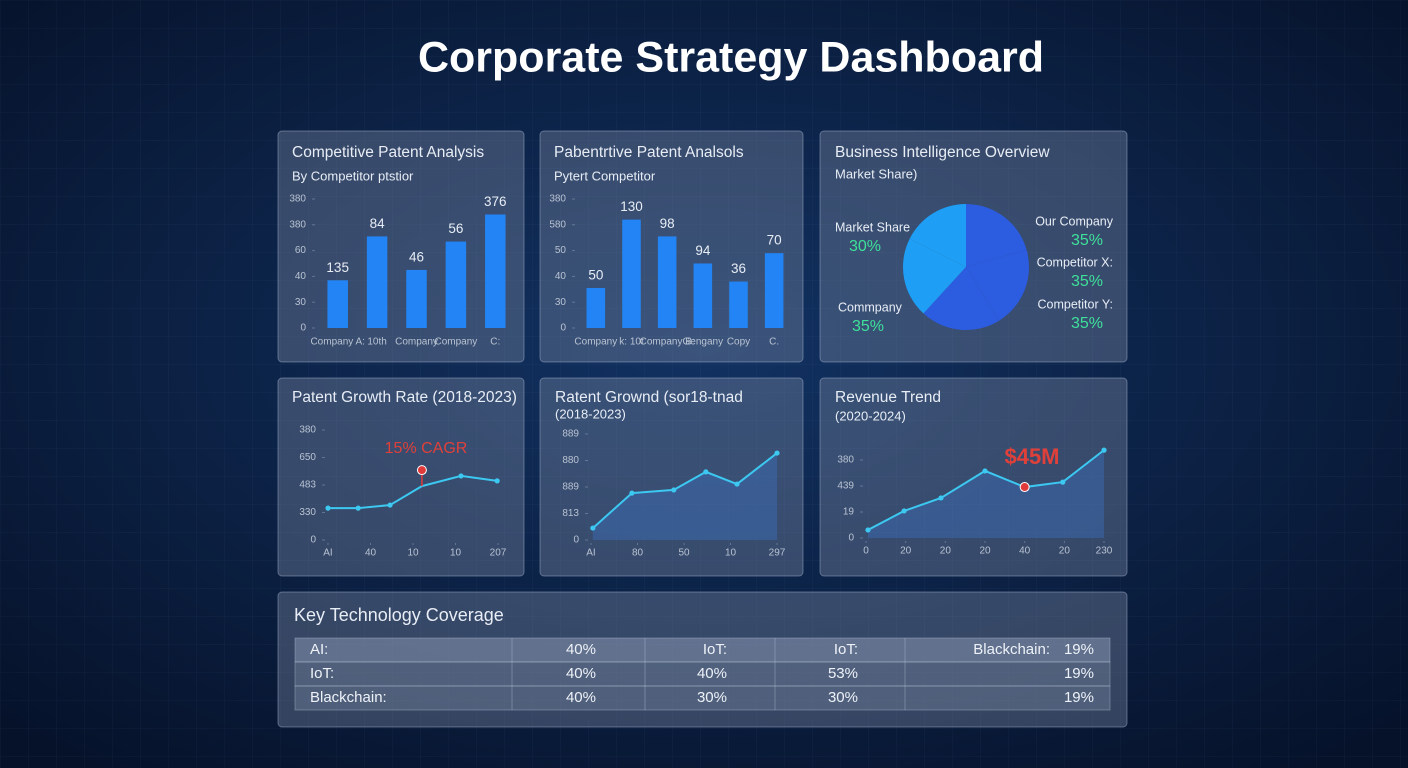 Image resolution: width=1408 pixels, height=768 pixels. Describe the element at coordinates (319, 649) in the screenshot. I see `table-cell: AI:` at that location.